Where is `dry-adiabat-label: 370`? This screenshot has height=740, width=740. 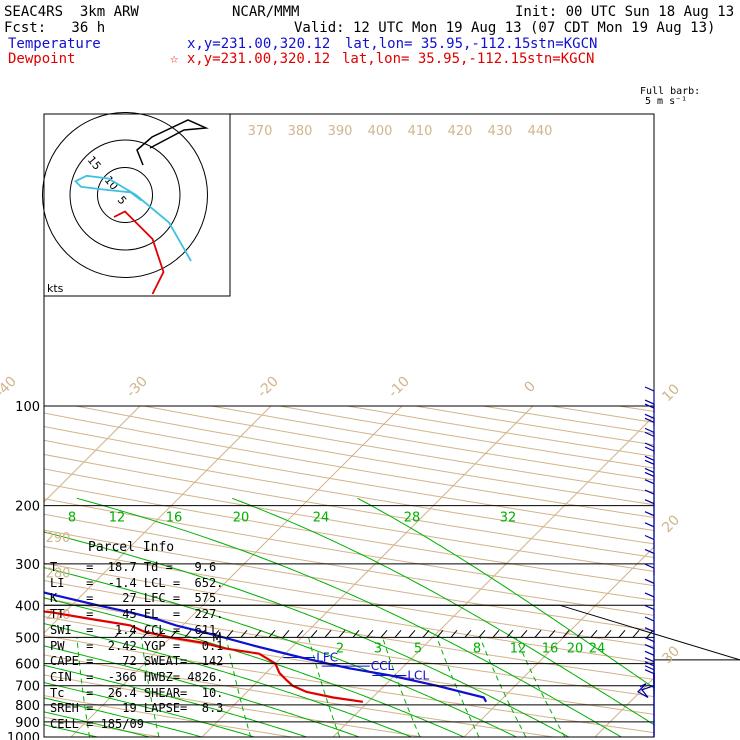
dry-adiabat-label: 370 is located at coordinates (260, 131).